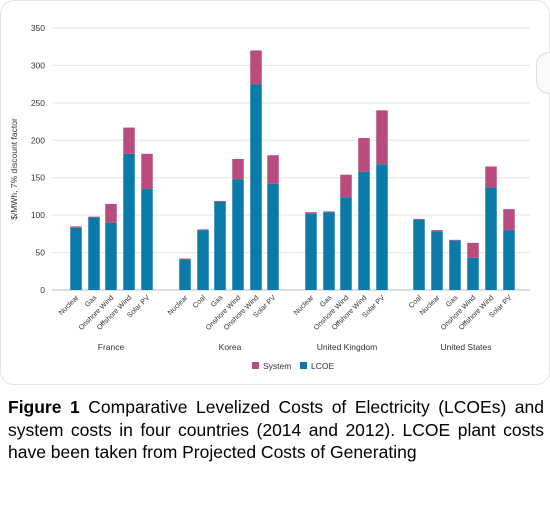 Image resolution: width=550 pixels, height=517 pixels. Describe the element at coordinates (111, 347) in the screenshot. I see `group-label: France` at that location.